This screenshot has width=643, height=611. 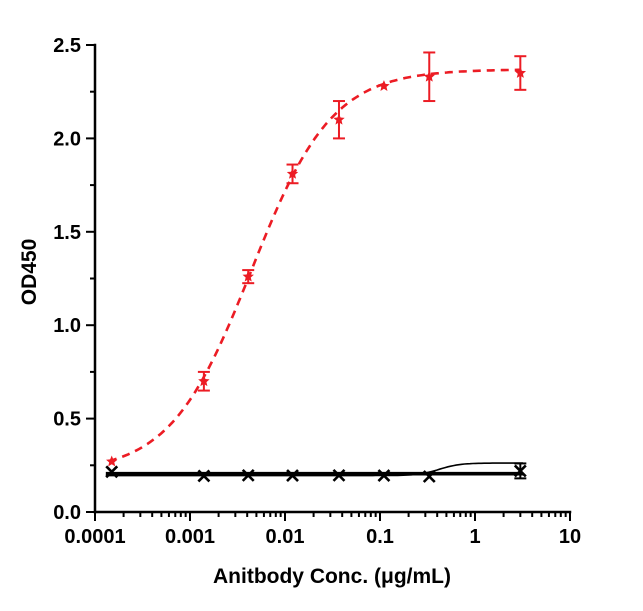 I want to click on x-tick-label: 0.1, so click(x=380, y=537).